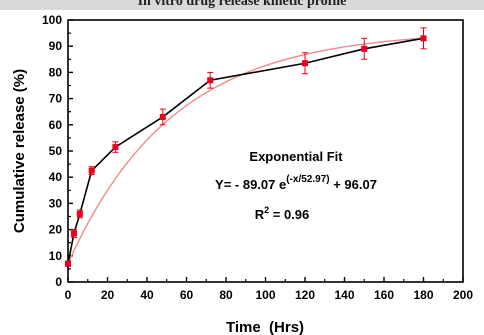 Image resolution: width=484 pixels, height=335 pixels. I want to click on y-axis-ticks: 0 10 20 30 40 50 60 70 80 90 100, so click(57, 151).